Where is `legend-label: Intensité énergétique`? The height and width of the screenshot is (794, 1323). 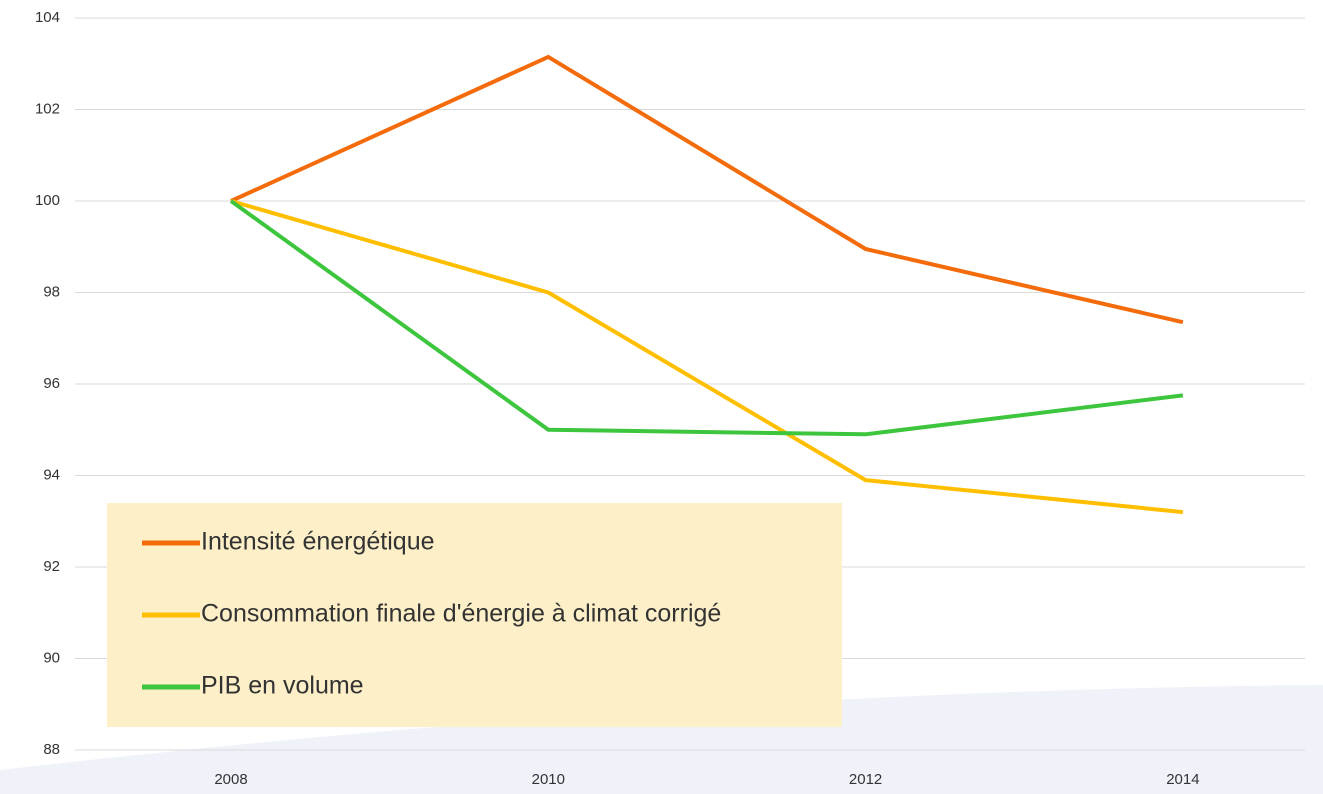 legend-label: Intensité énergétique is located at coordinates (318, 542).